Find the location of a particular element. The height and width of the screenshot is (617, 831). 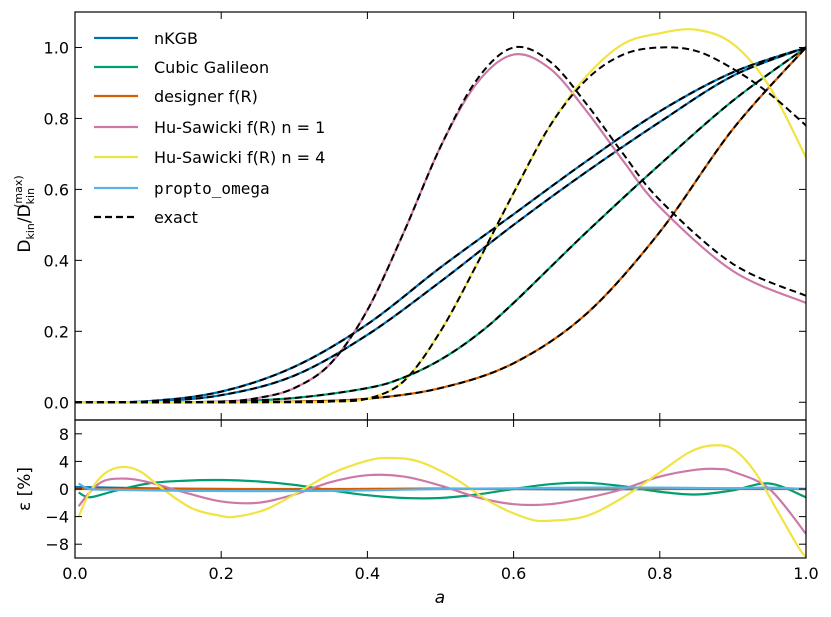

bottom-y-tick-label: 4 is located at coordinates (64, 461).